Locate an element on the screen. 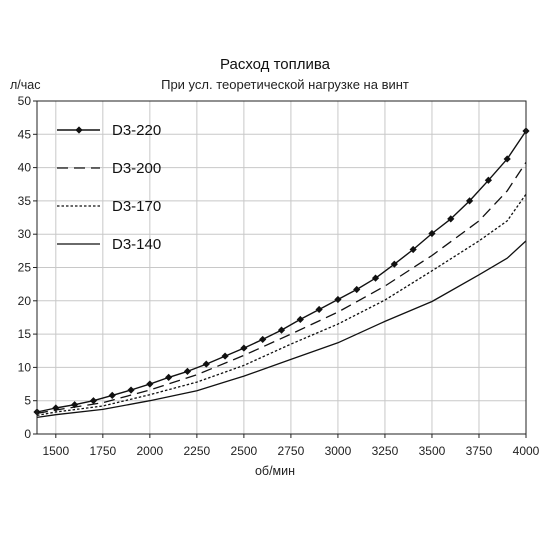 The width and height of the screenshot is (550, 550). legend-label-d3-140: D3-140 is located at coordinates (136, 244).